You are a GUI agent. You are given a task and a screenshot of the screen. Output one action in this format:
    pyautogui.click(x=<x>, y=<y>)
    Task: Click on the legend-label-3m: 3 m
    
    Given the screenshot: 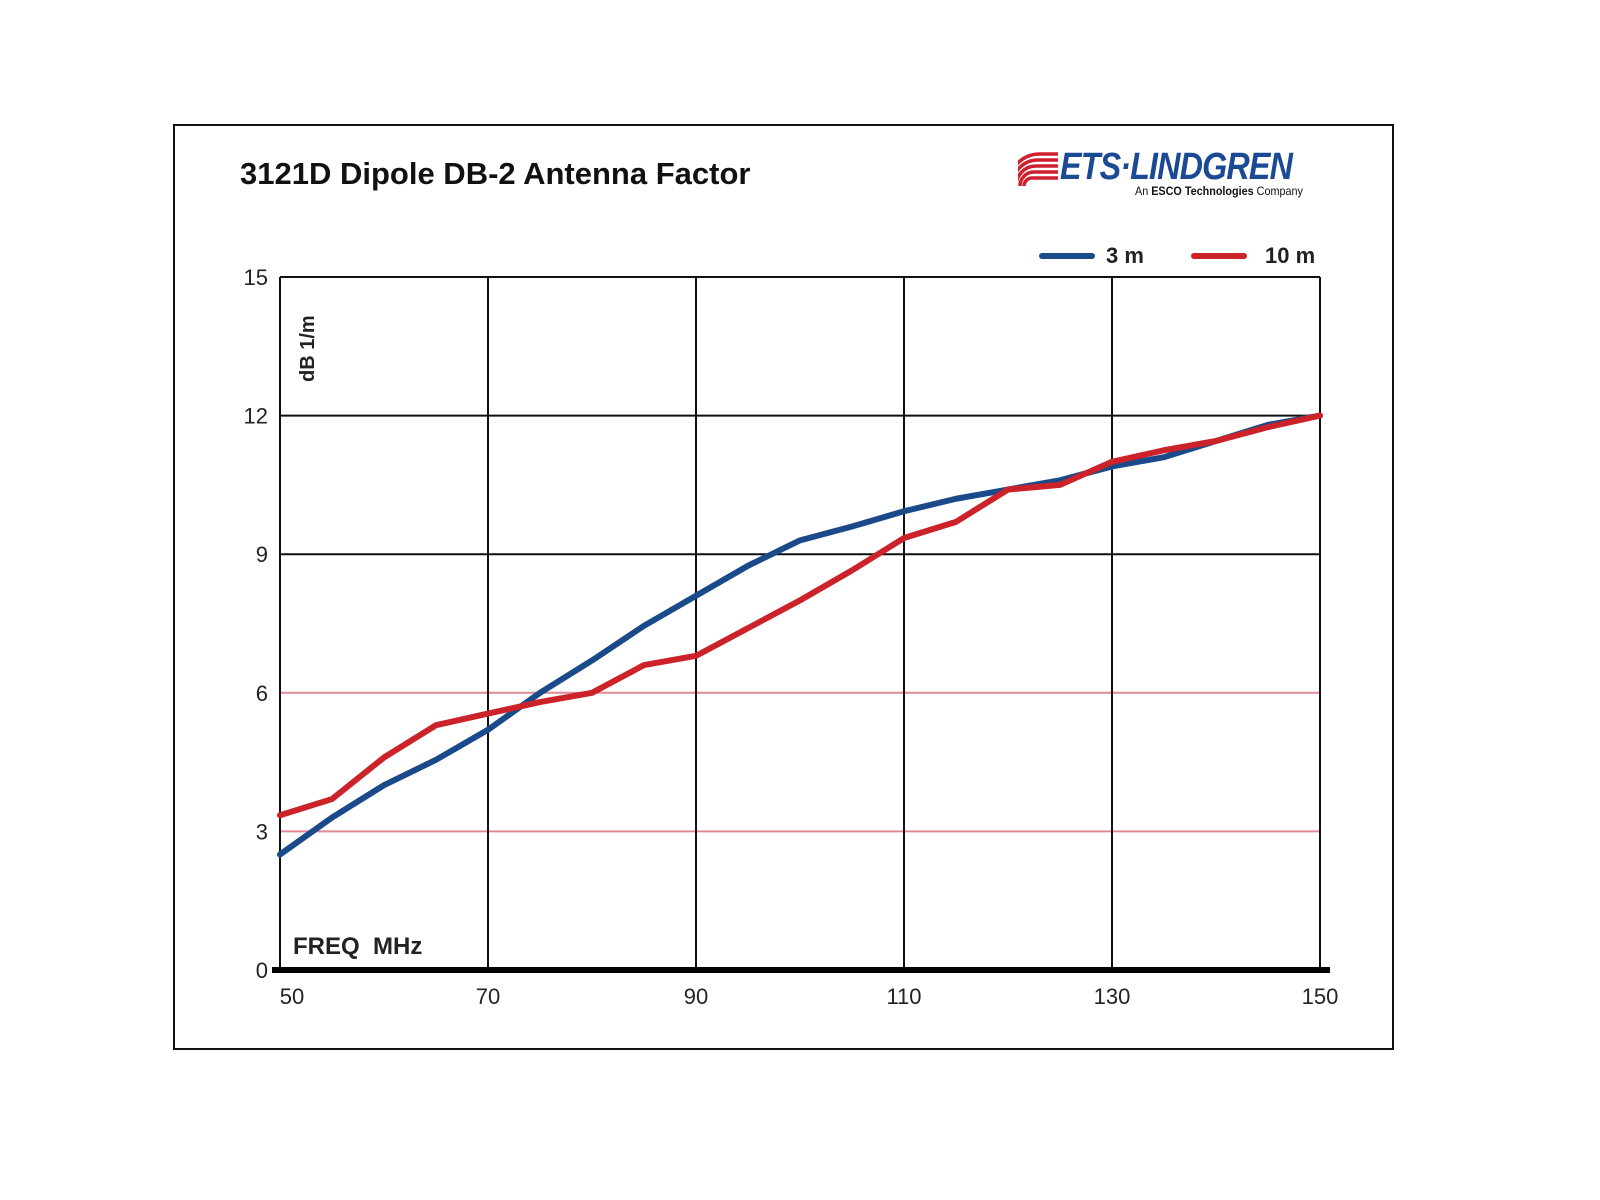 What is the action you would take?
    pyautogui.click(x=1125, y=255)
    